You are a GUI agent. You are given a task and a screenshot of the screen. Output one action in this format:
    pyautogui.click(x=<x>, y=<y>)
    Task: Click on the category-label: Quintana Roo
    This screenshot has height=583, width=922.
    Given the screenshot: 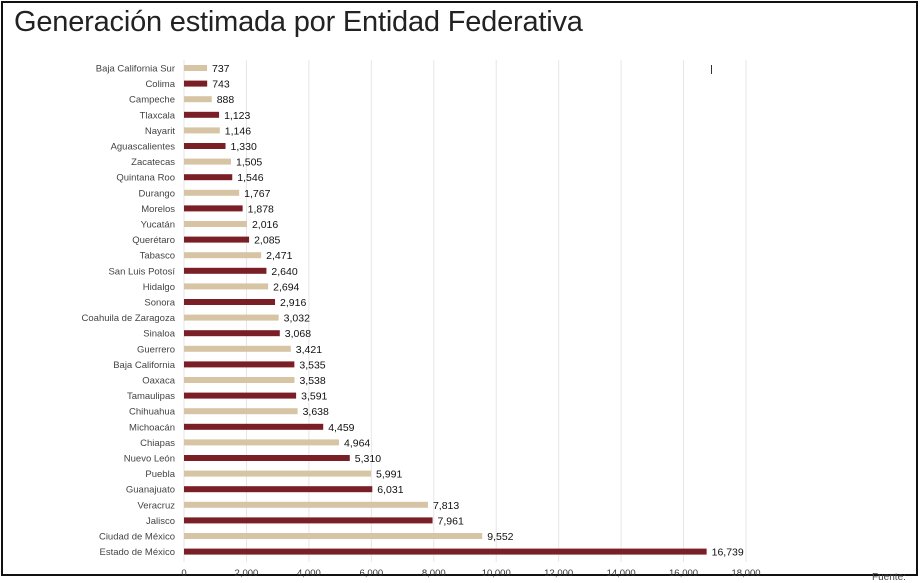 What is the action you would take?
    pyautogui.click(x=145, y=178)
    